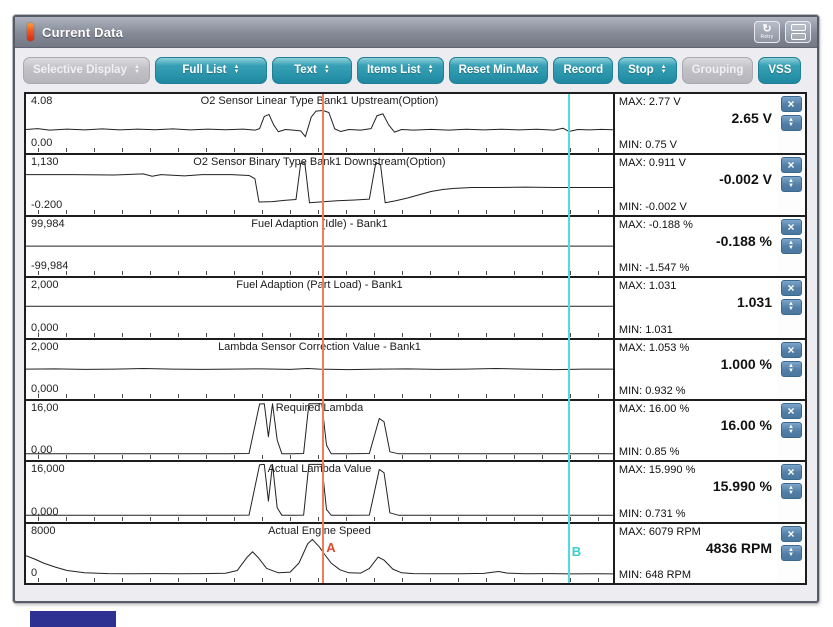 The image size is (833, 627). Describe the element at coordinates (655, 575) in the screenshot. I see `channel-min-value: MIN: 648 RPM` at that location.